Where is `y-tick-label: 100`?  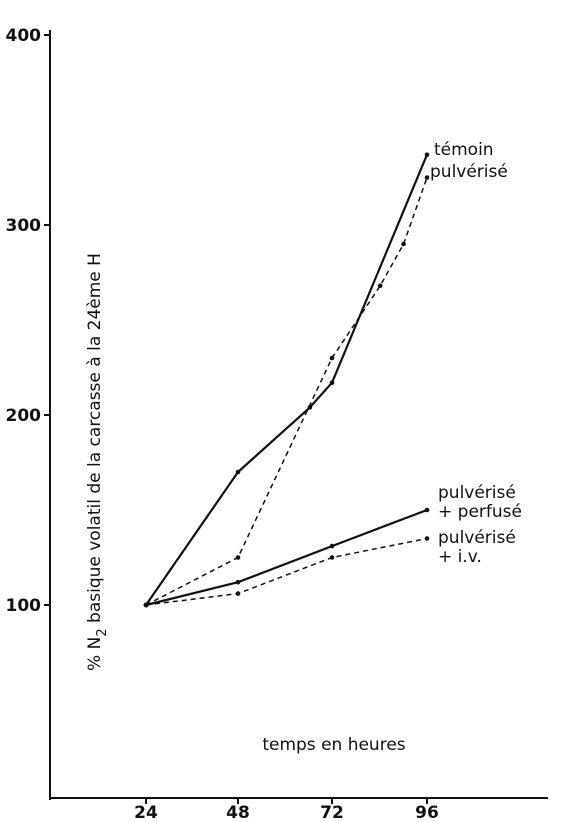 y-tick-label: 100 is located at coordinates (24, 606).